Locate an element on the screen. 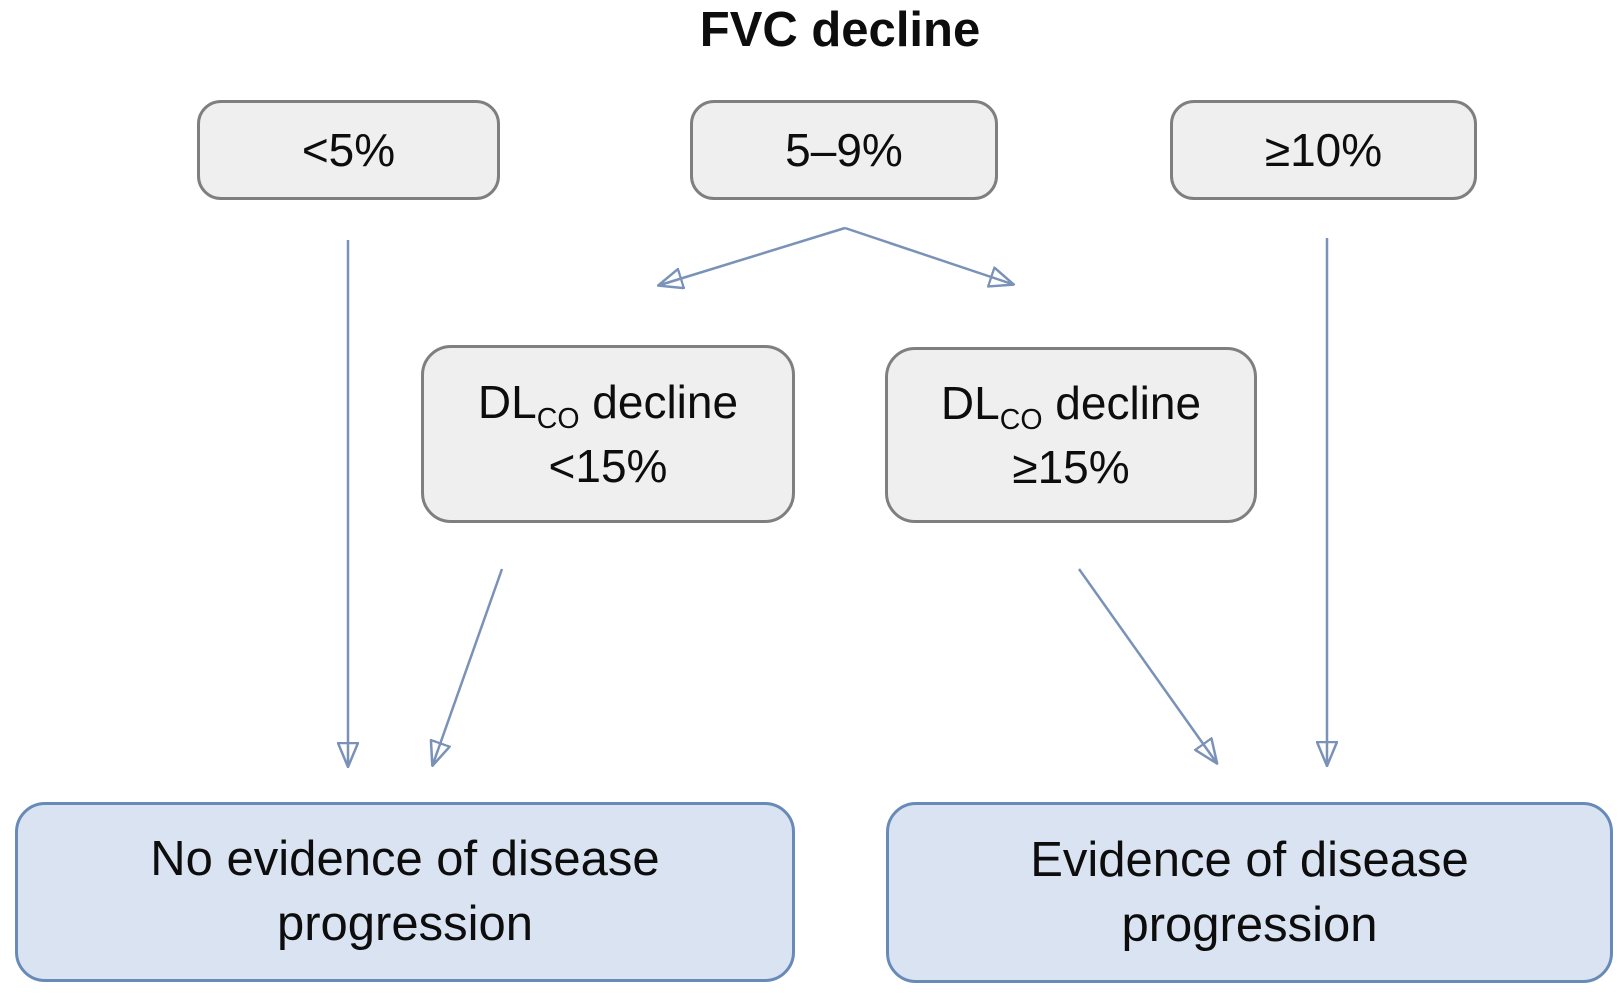 This screenshot has height=999, width=1618. node-label-line2: <15% is located at coordinates (608, 466).